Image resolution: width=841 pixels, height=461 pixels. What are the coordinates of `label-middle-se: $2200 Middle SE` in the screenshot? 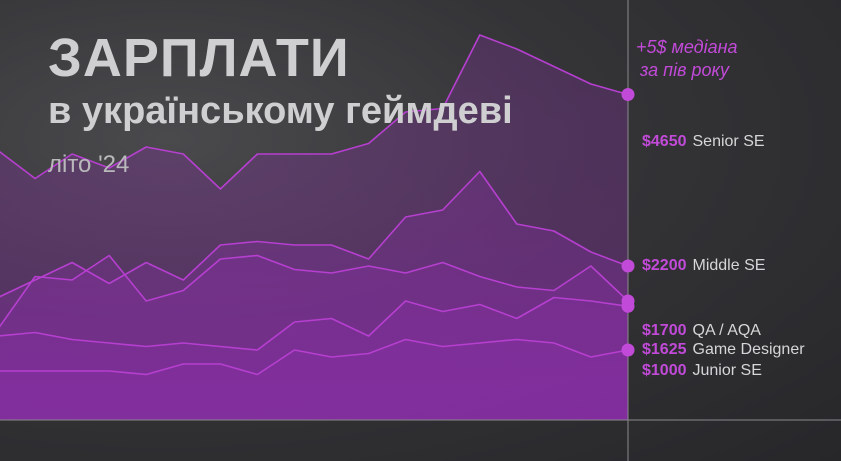 It's located at (703, 265).